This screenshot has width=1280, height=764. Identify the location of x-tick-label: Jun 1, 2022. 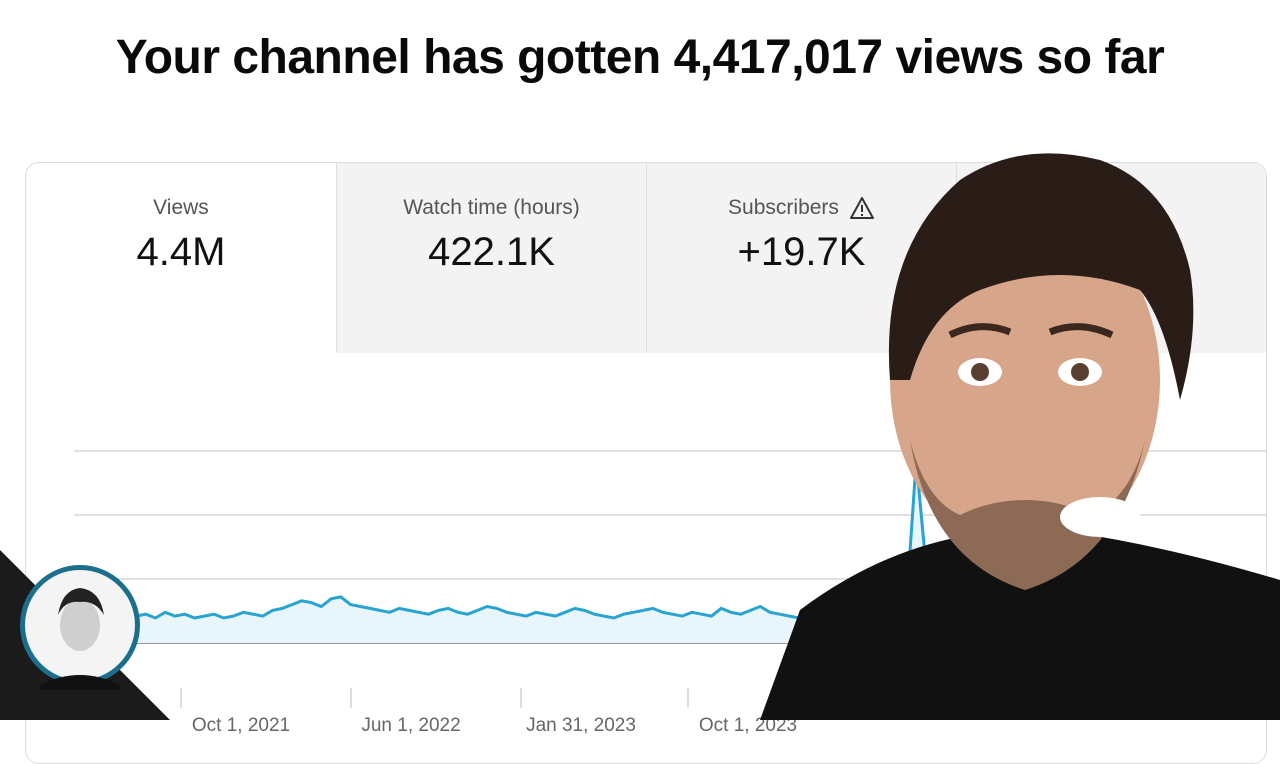
(410, 725).